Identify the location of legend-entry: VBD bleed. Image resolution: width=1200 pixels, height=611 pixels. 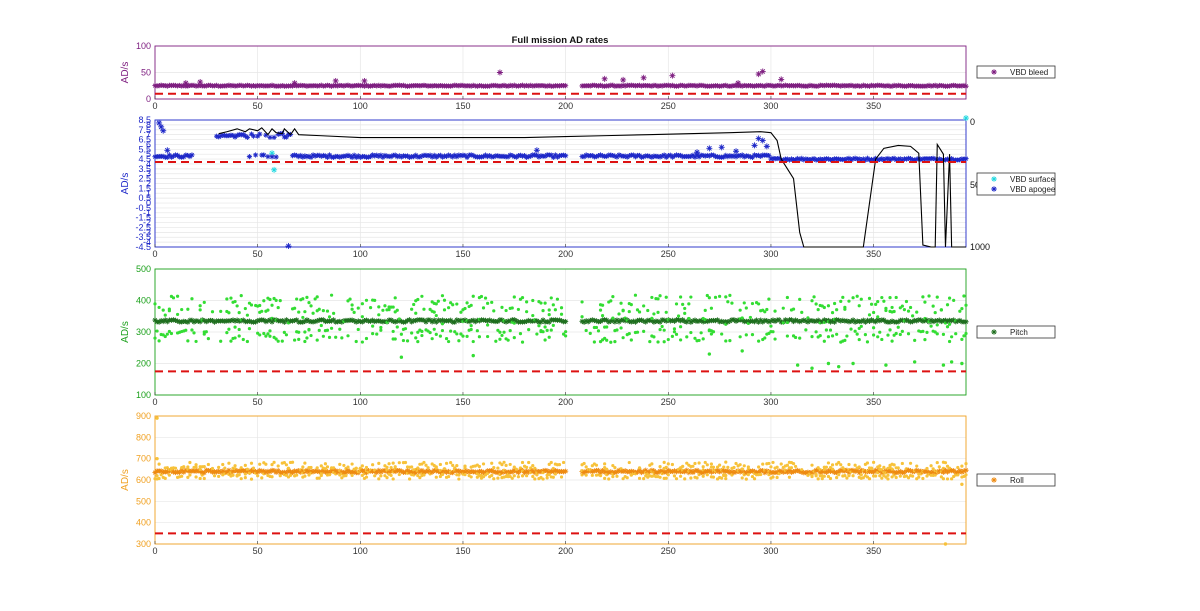
(1029, 72).